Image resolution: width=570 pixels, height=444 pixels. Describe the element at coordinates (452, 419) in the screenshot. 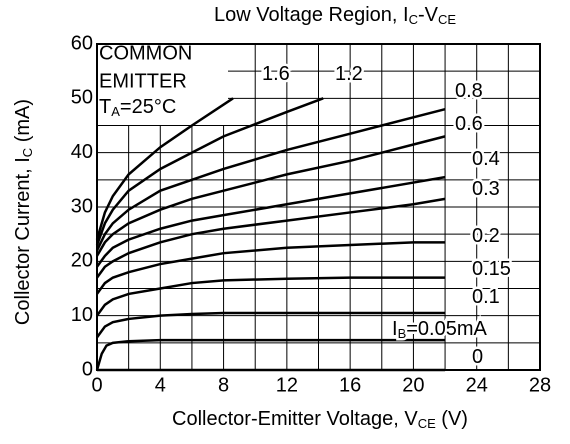

I see `x-axis-label-part: (V)` at that location.